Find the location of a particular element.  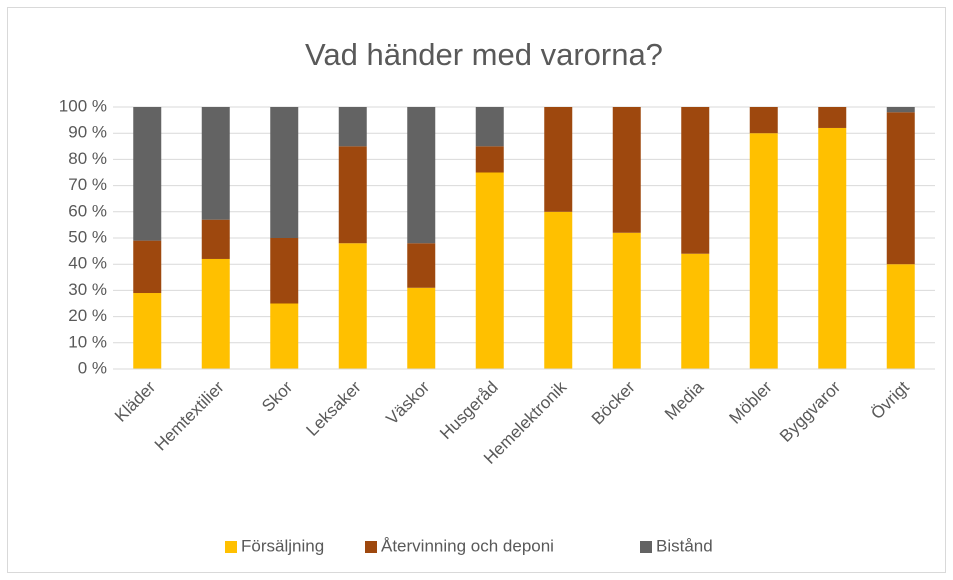

y-tick-label: 80 % is located at coordinates (87, 158).